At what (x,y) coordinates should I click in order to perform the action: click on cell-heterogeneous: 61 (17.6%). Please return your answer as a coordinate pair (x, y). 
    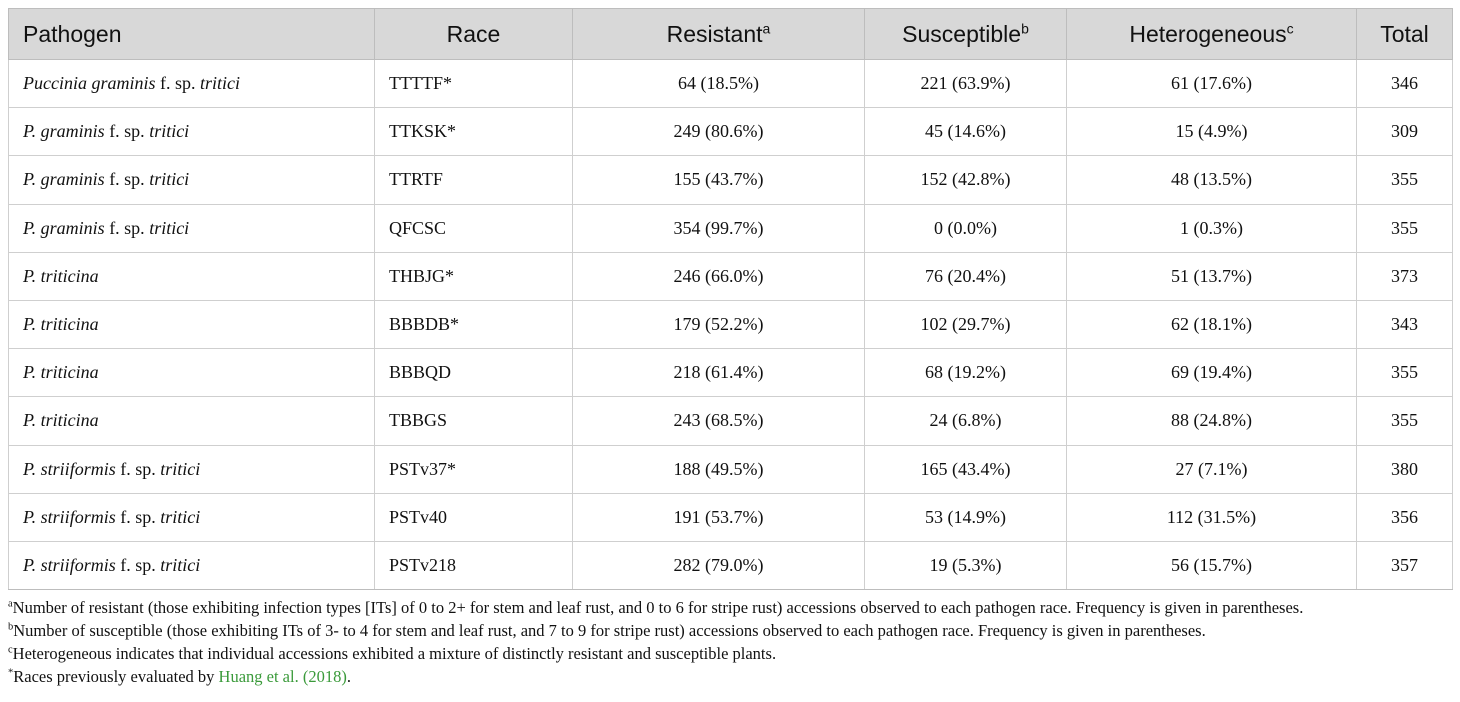
    Looking at the image, I should click on (1211, 83).